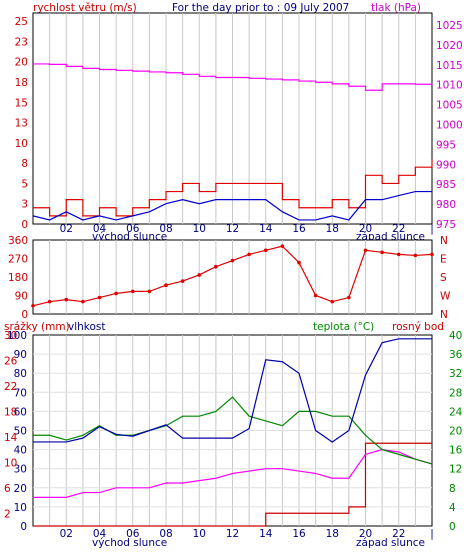 This screenshot has height=556, width=466. Describe the element at coordinates (332, 534) in the screenshot. I see `x-tick-bottom-18: 18` at that location.